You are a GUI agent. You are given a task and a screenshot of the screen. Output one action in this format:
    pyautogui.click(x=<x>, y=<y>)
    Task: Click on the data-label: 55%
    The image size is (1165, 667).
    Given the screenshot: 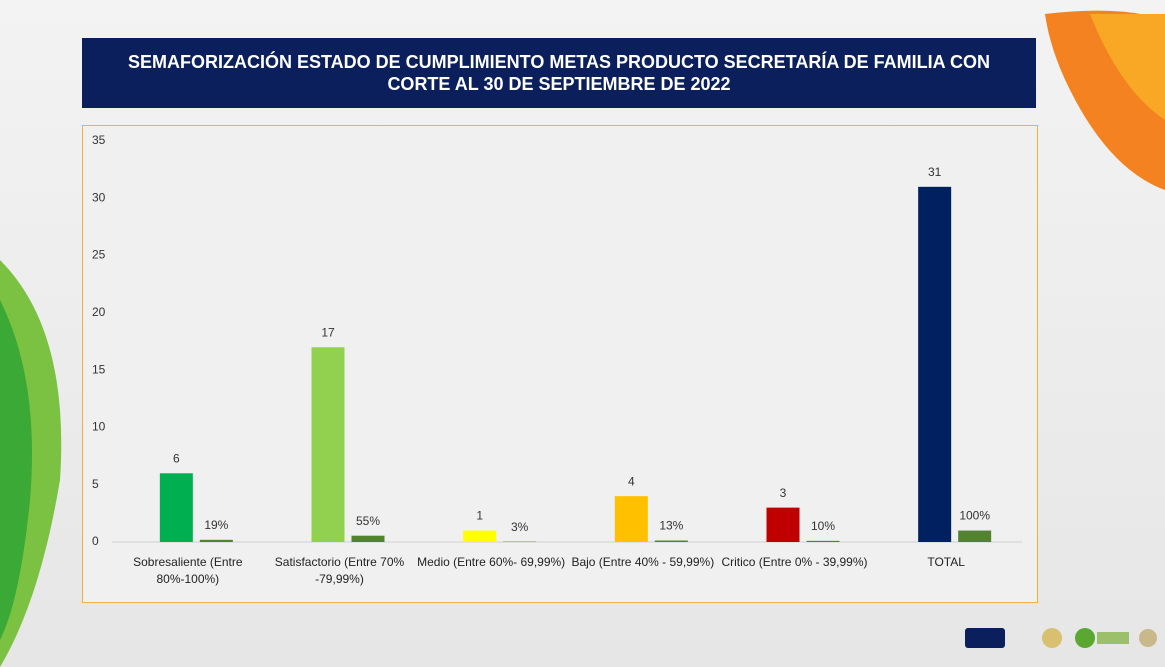 What is the action you would take?
    pyautogui.click(x=368, y=521)
    